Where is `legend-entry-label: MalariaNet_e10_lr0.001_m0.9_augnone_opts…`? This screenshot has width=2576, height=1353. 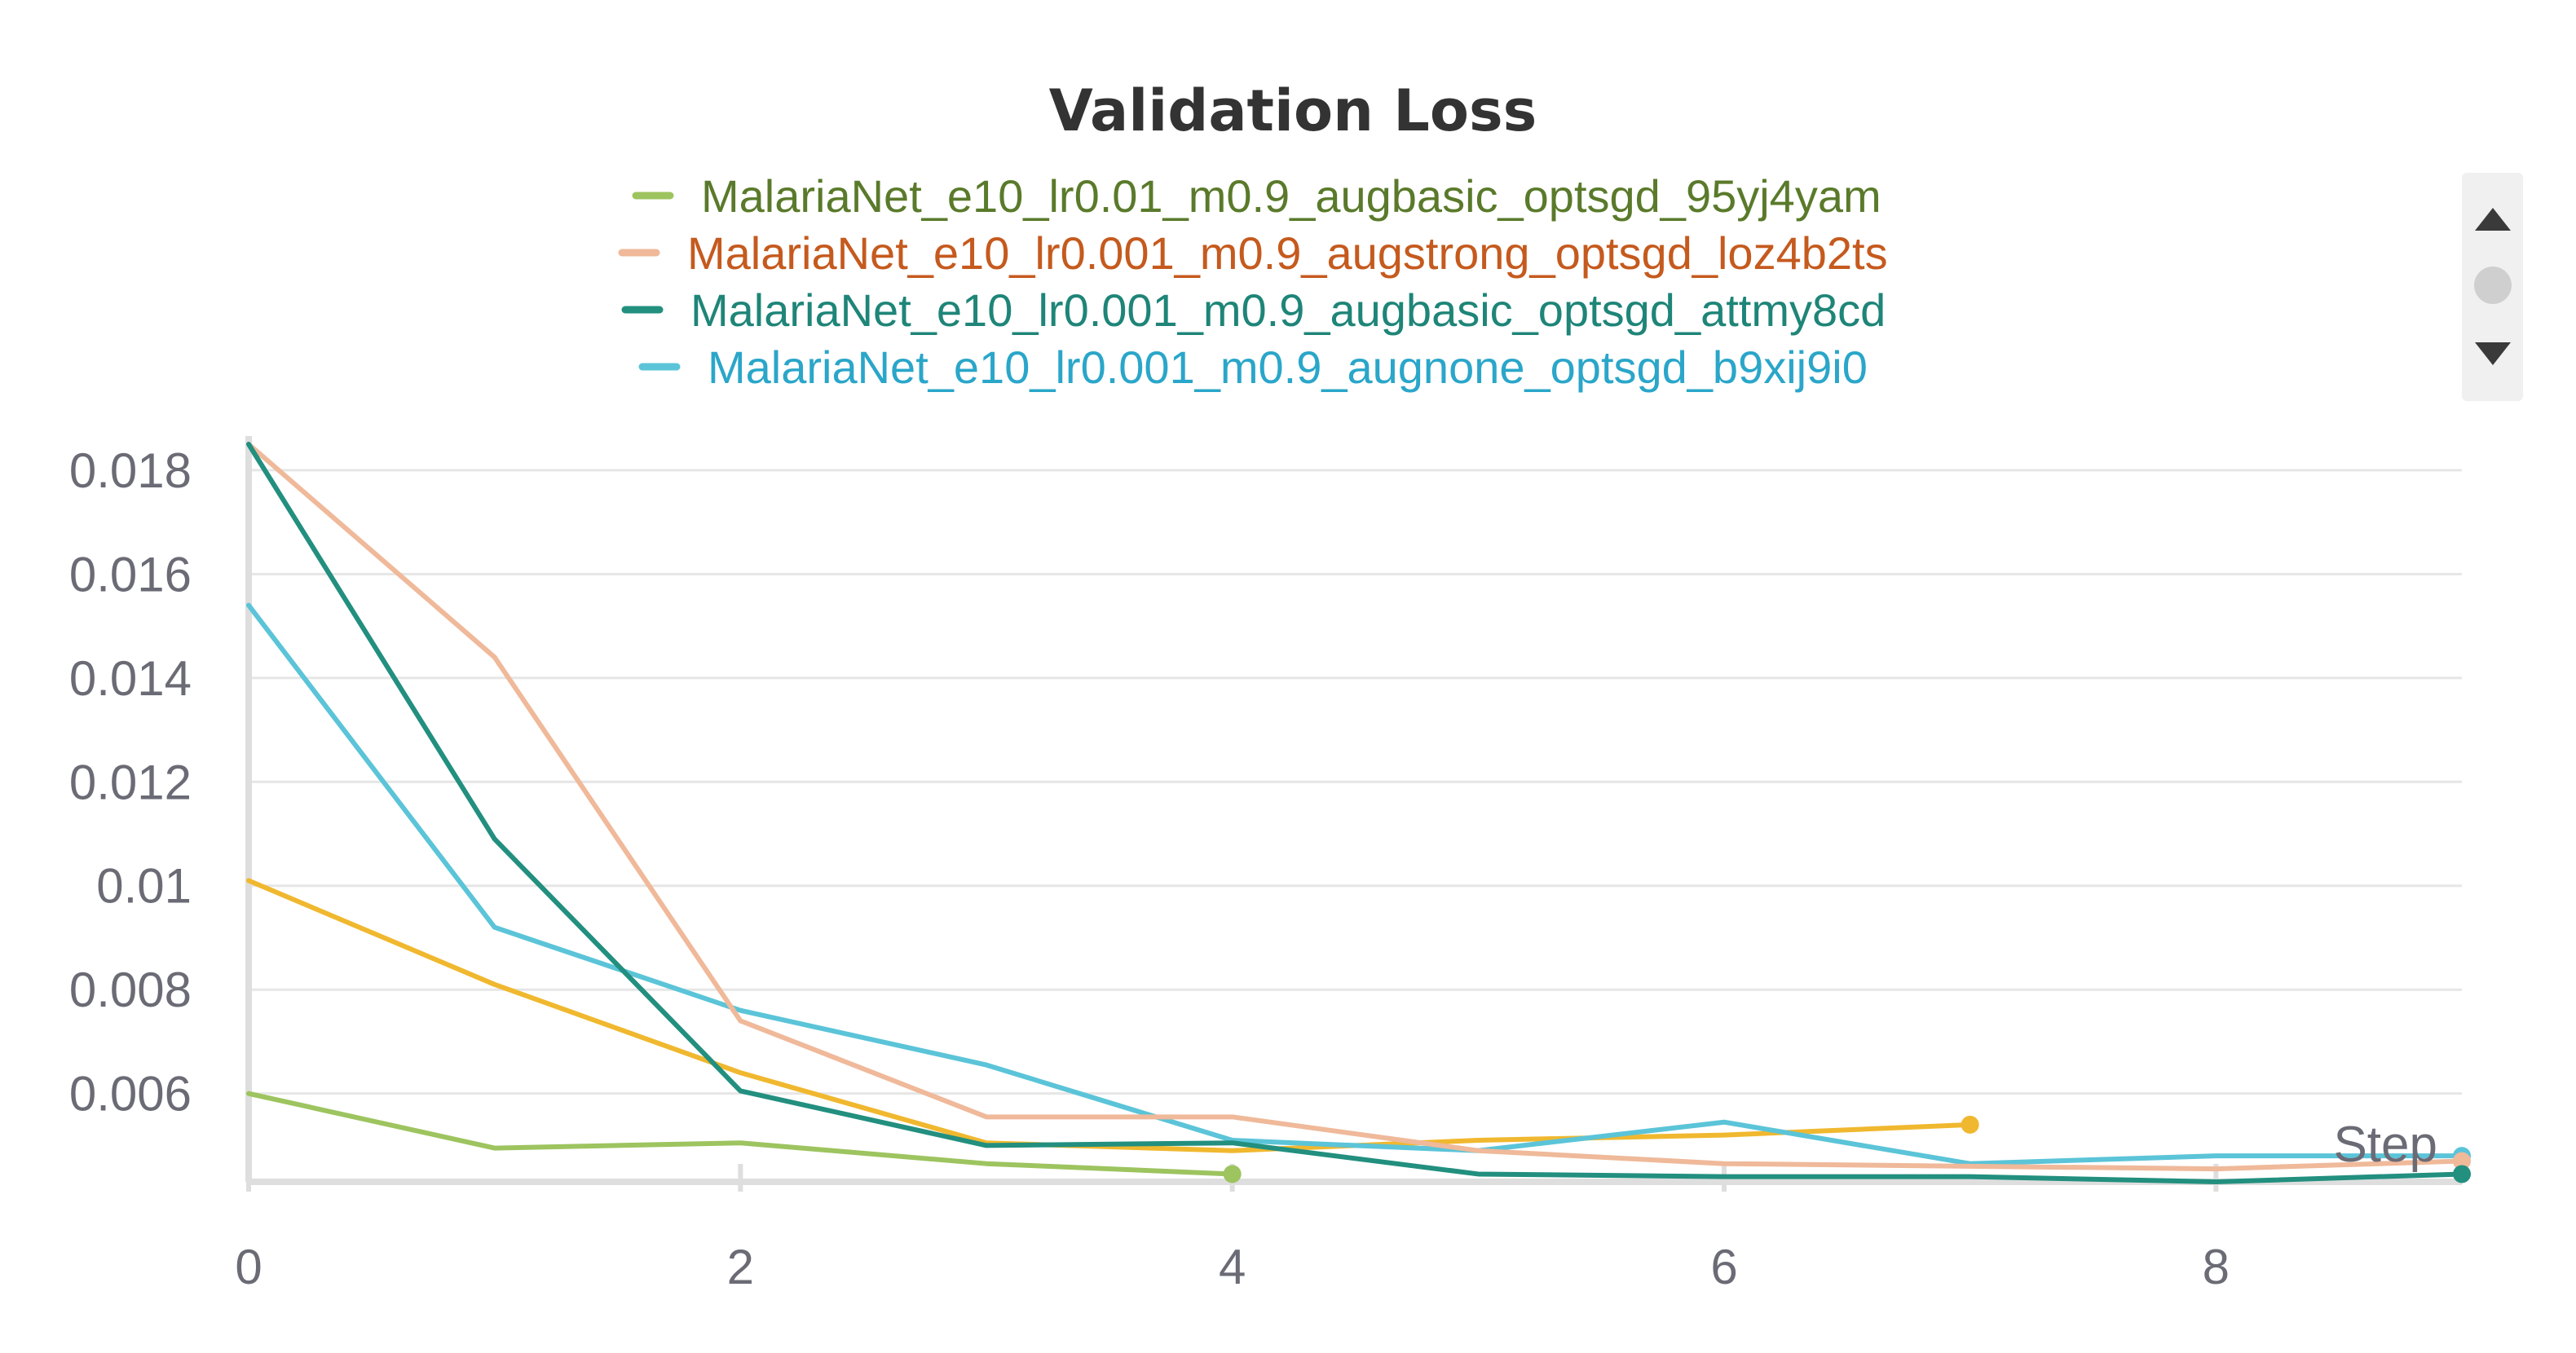 legend-entry-label: MalariaNet_e10_lr0.001_m0.9_augnone_opts… is located at coordinates (1288, 367).